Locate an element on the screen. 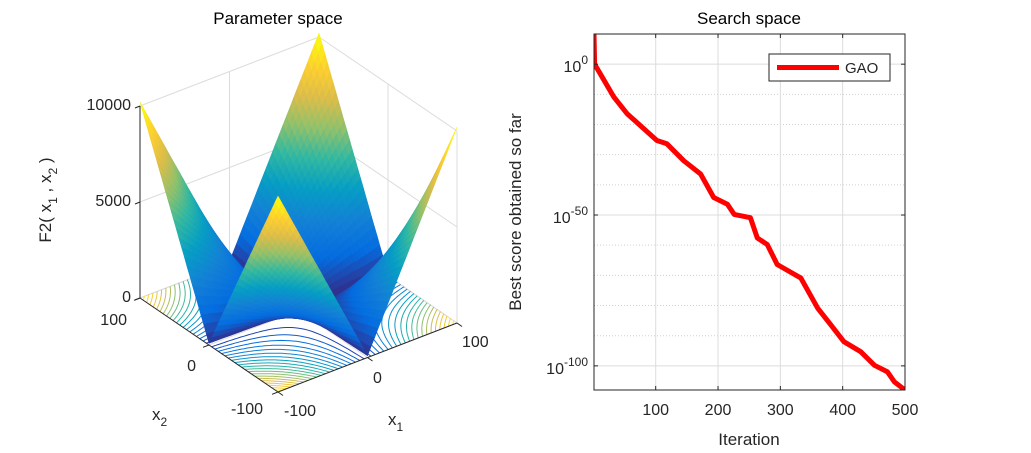 This screenshot has width=1031, height=453. x2-tick-label: 100 is located at coordinates (113, 320).